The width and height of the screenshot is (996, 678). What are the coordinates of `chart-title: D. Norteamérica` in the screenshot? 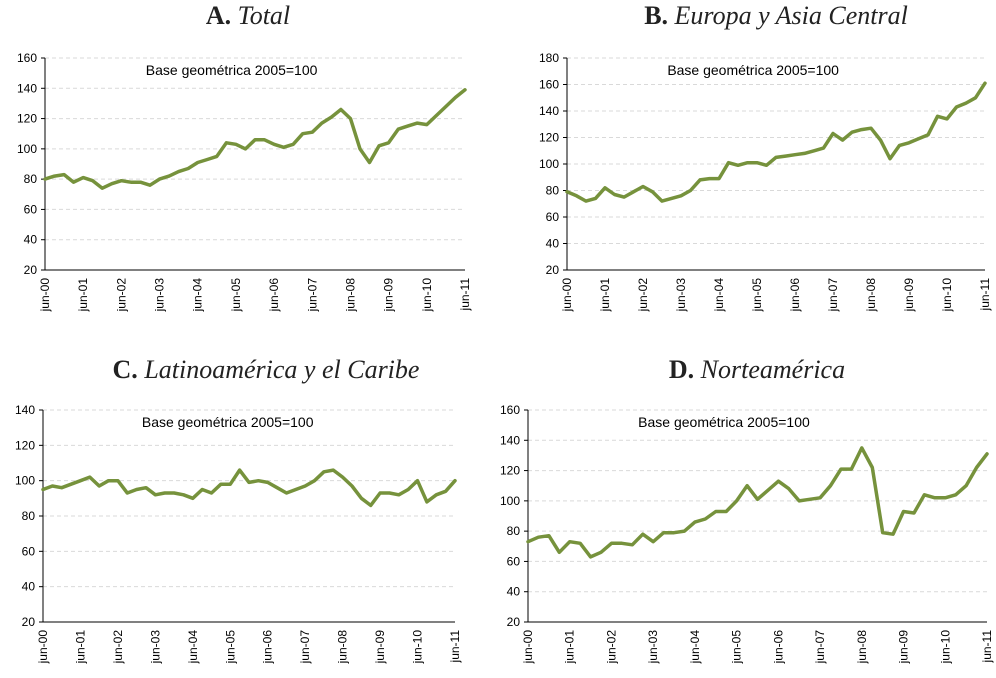 It's located at (757, 369).